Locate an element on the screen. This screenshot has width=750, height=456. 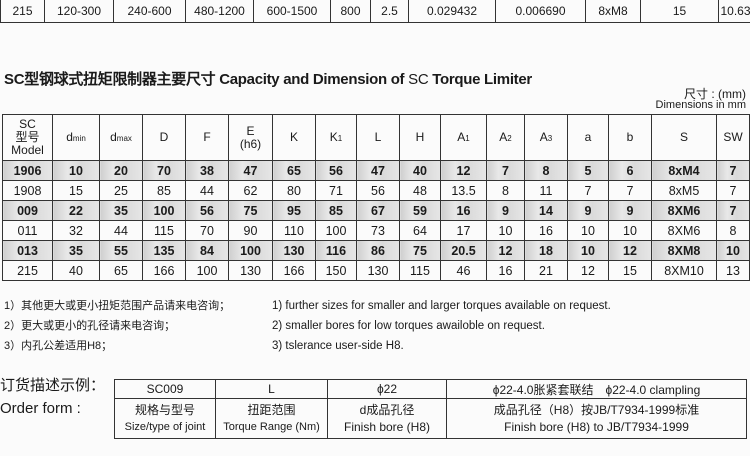
column-header: b is located at coordinates (630, 137).